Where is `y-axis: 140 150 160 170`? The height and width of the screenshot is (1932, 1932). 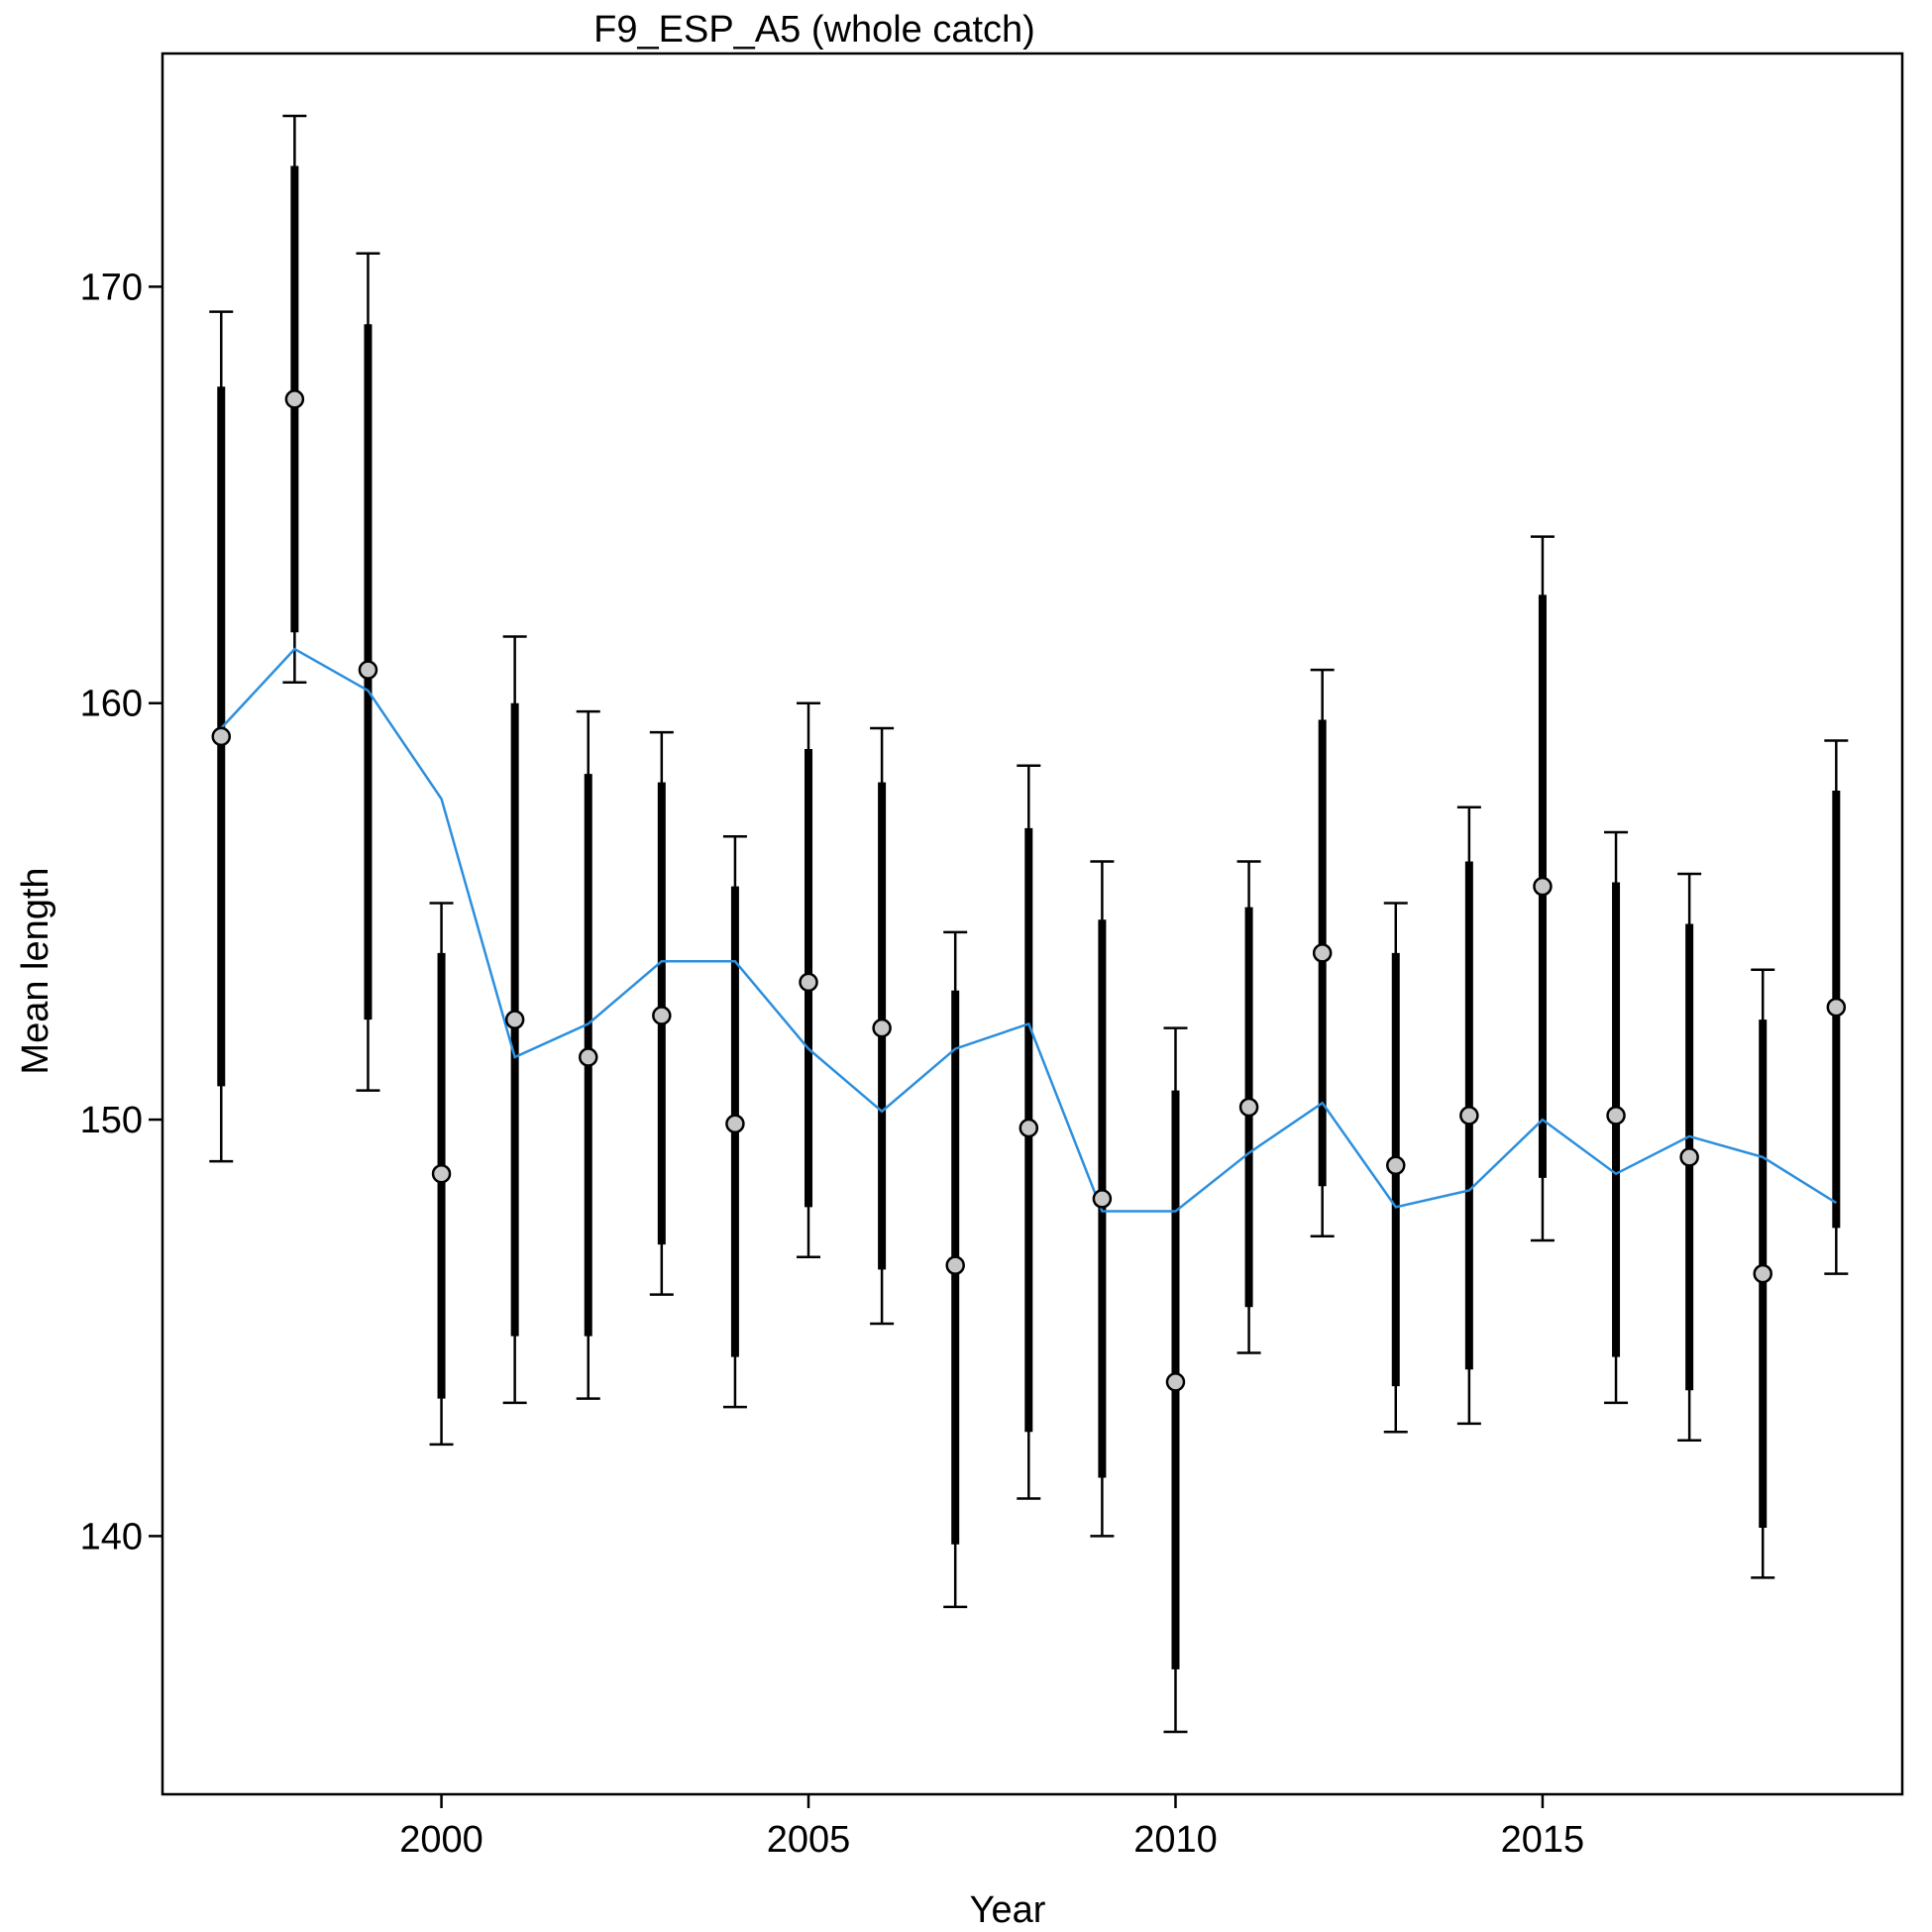 y-axis: 140 150 160 170 is located at coordinates (121, 912).